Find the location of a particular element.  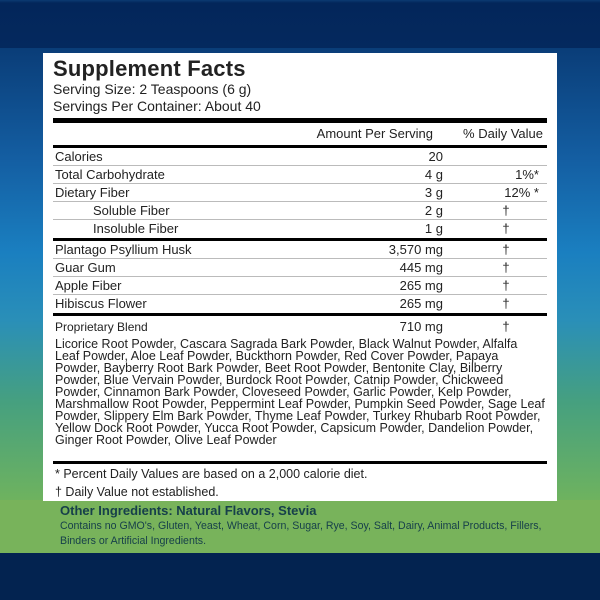

servings-per-container: Servings Per Container: About 40 is located at coordinates (157, 106).